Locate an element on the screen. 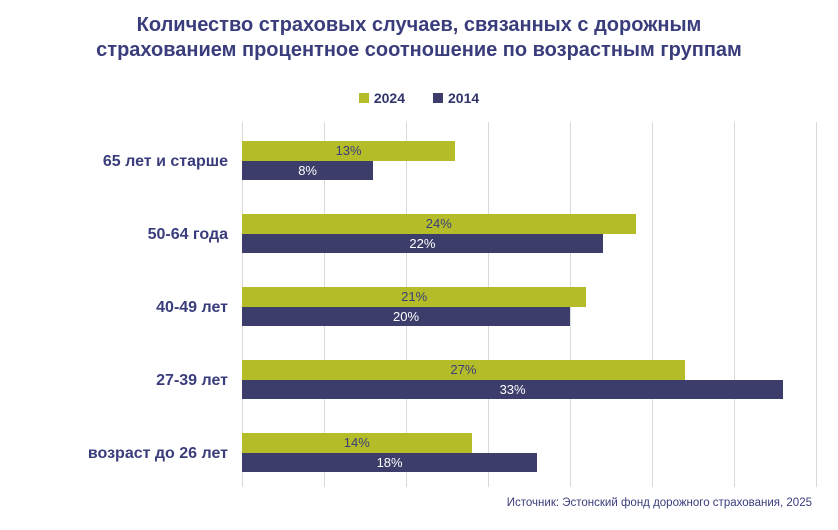  bar-2024: 27% is located at coordinates (463, 370).